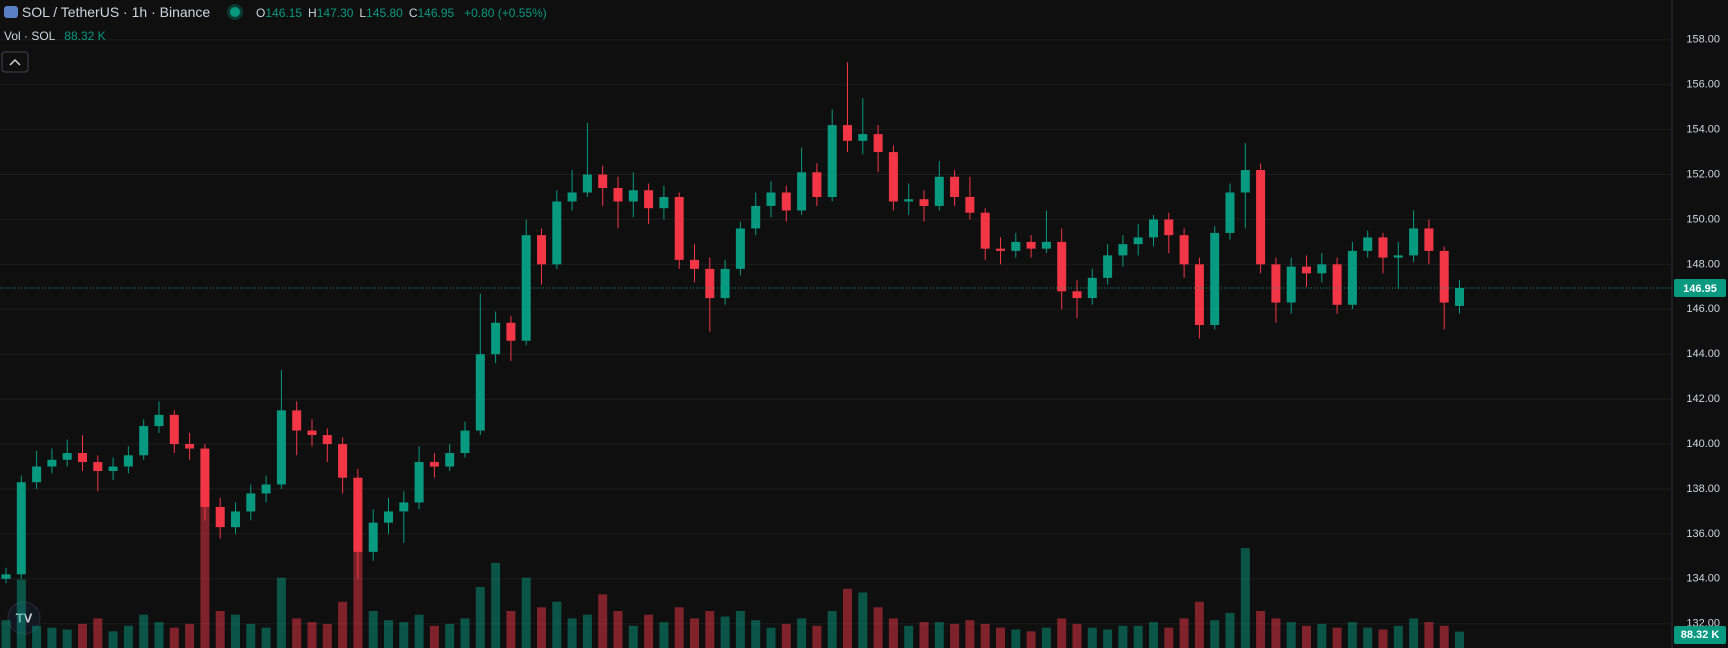  What do you see at coordinates (29, 36) in the screenshot?
I see `volume-title: Vol · SOL` at bounding box center [29, 36].